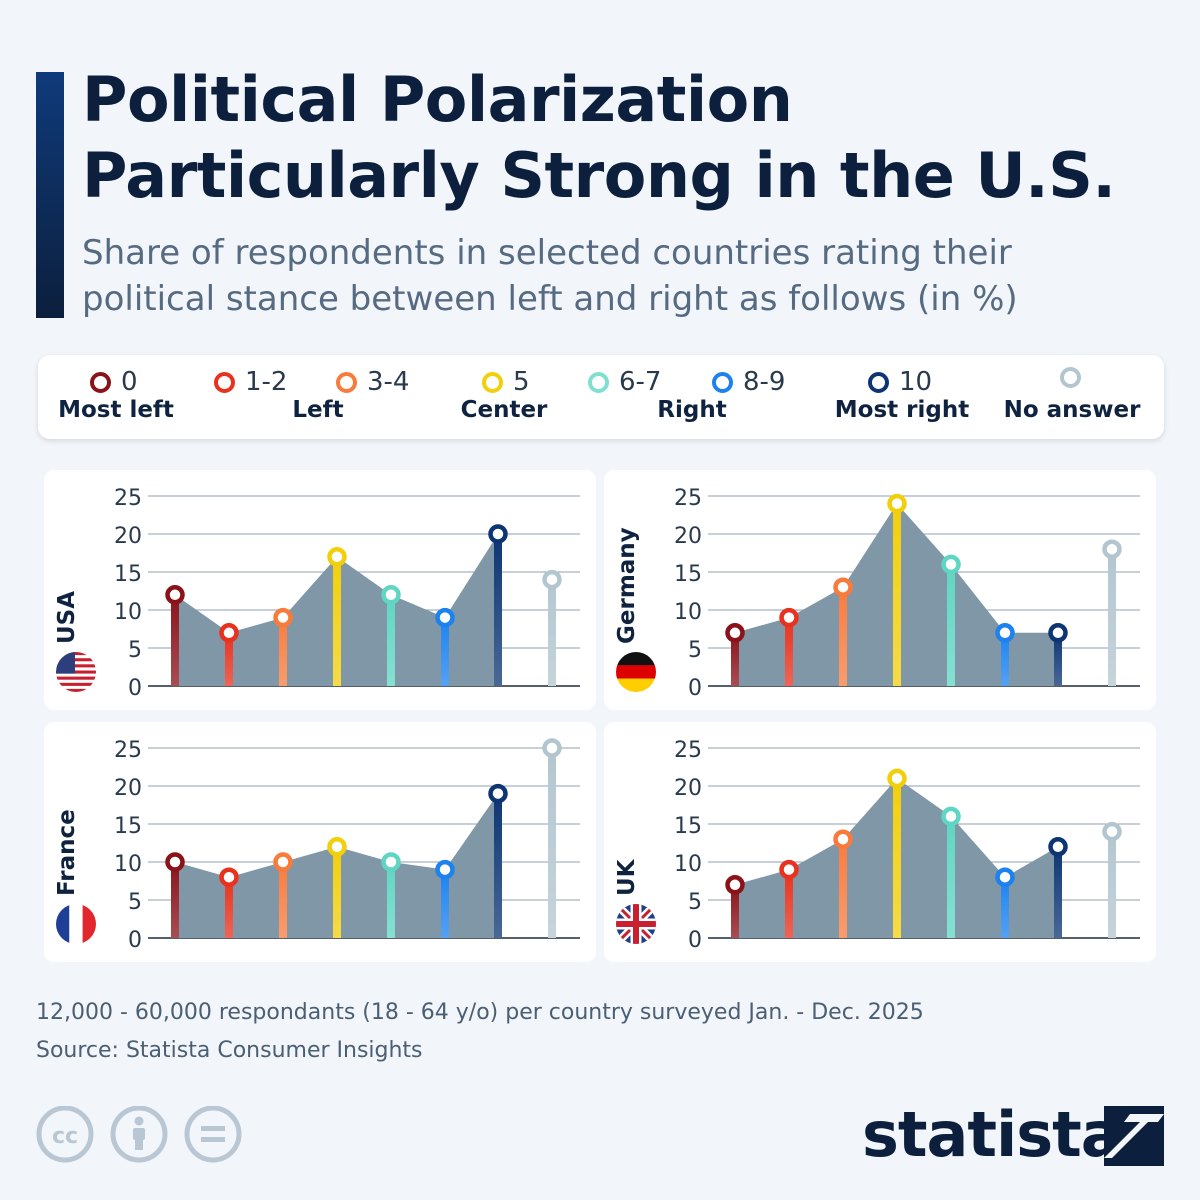  What do you see at coordinates (627, 878) in the screenshot?
I see `country-label-uk: UK` at bounding box center [627, 878].